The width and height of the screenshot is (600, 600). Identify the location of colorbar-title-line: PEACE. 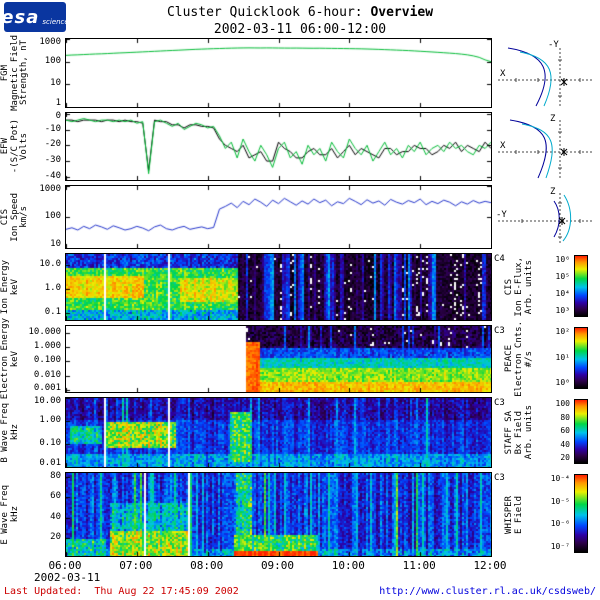
(509, 359).